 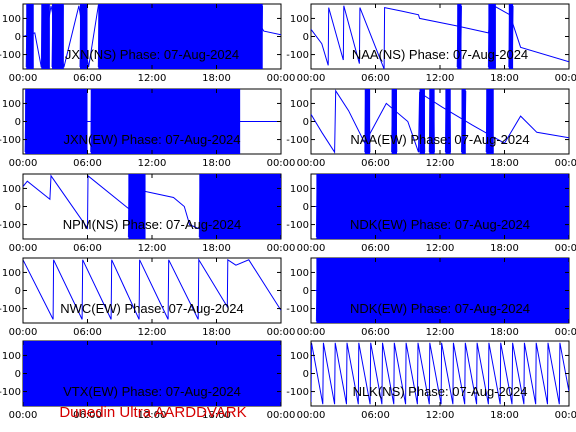 I want to click on footer-credit: Dunedin Ultra AARDDVARK, so click(x=153, y=412).